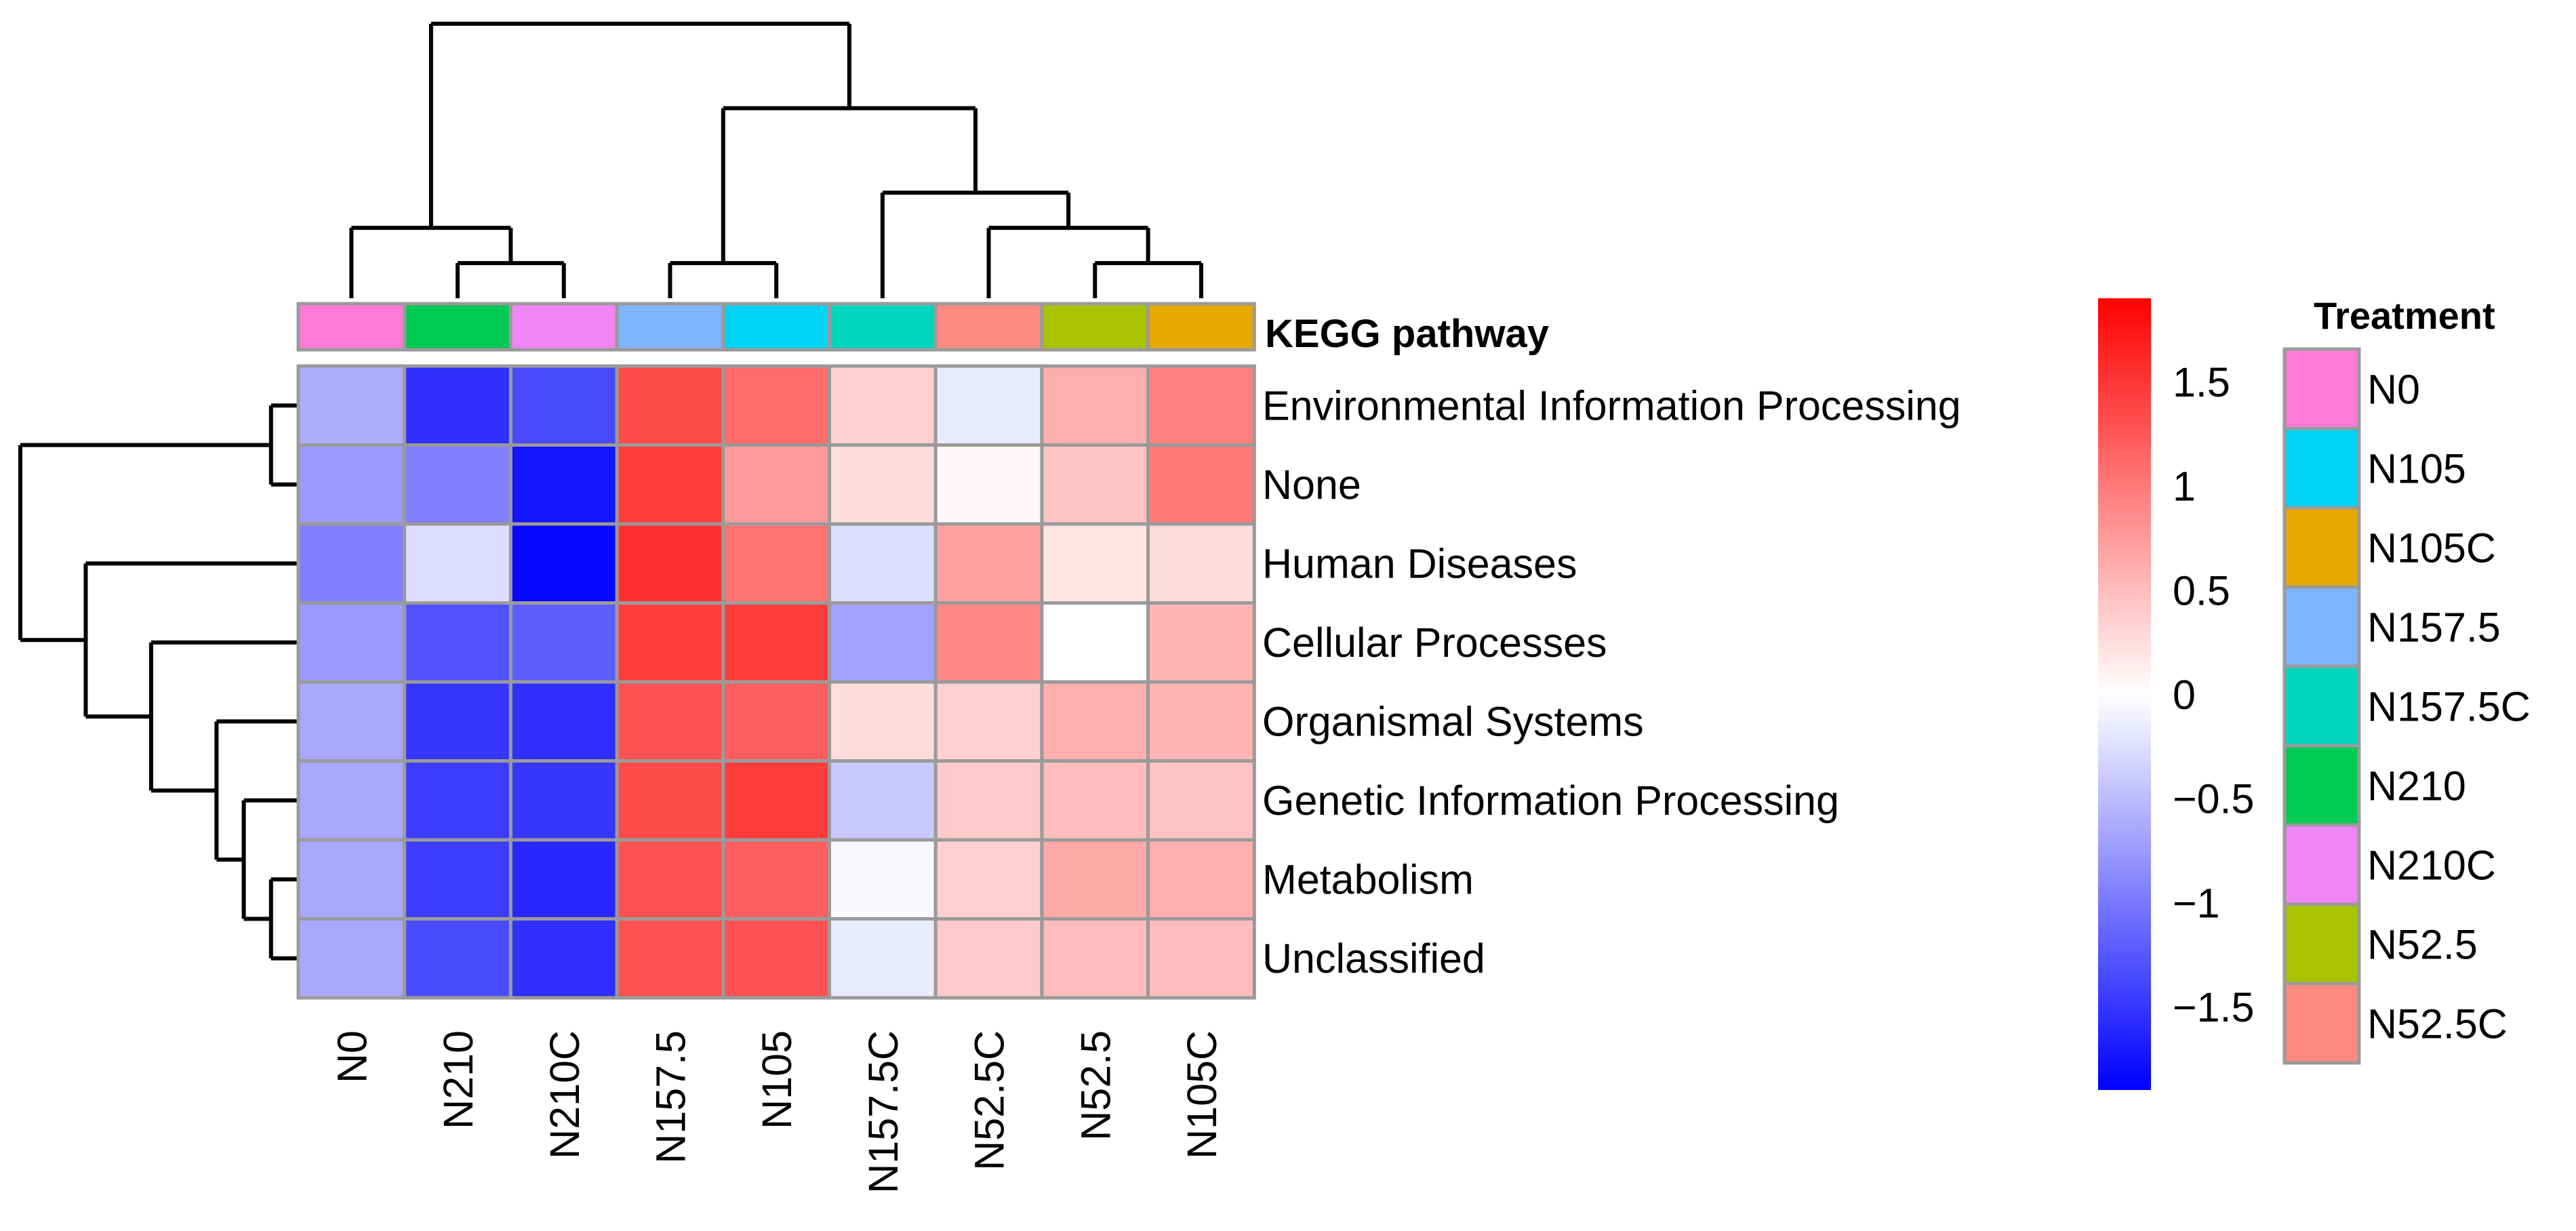  What do you see at coordinates (1373, 958) in the screenshot?
I see `row-label: Unclassified` at bounding box center [1373, 958].